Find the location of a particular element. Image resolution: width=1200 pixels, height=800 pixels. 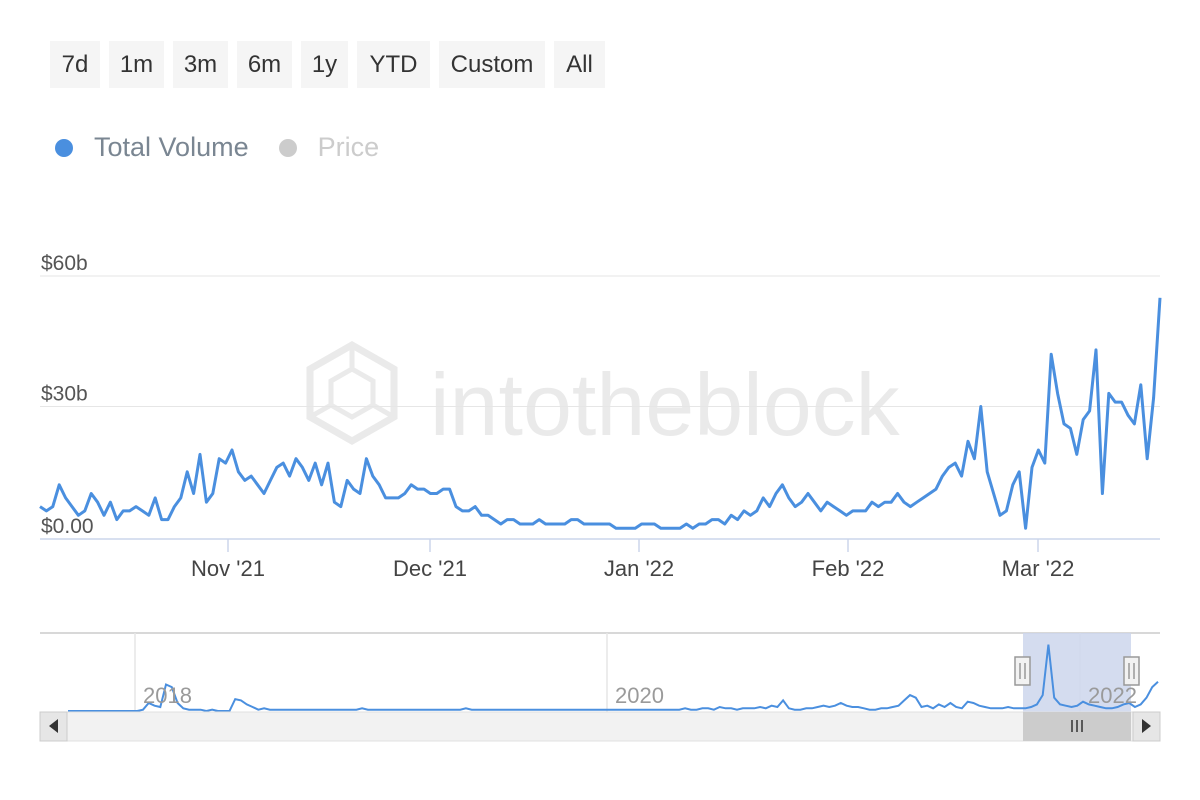

navigator-year-label: 2018 is located at coordinates (167, 695).